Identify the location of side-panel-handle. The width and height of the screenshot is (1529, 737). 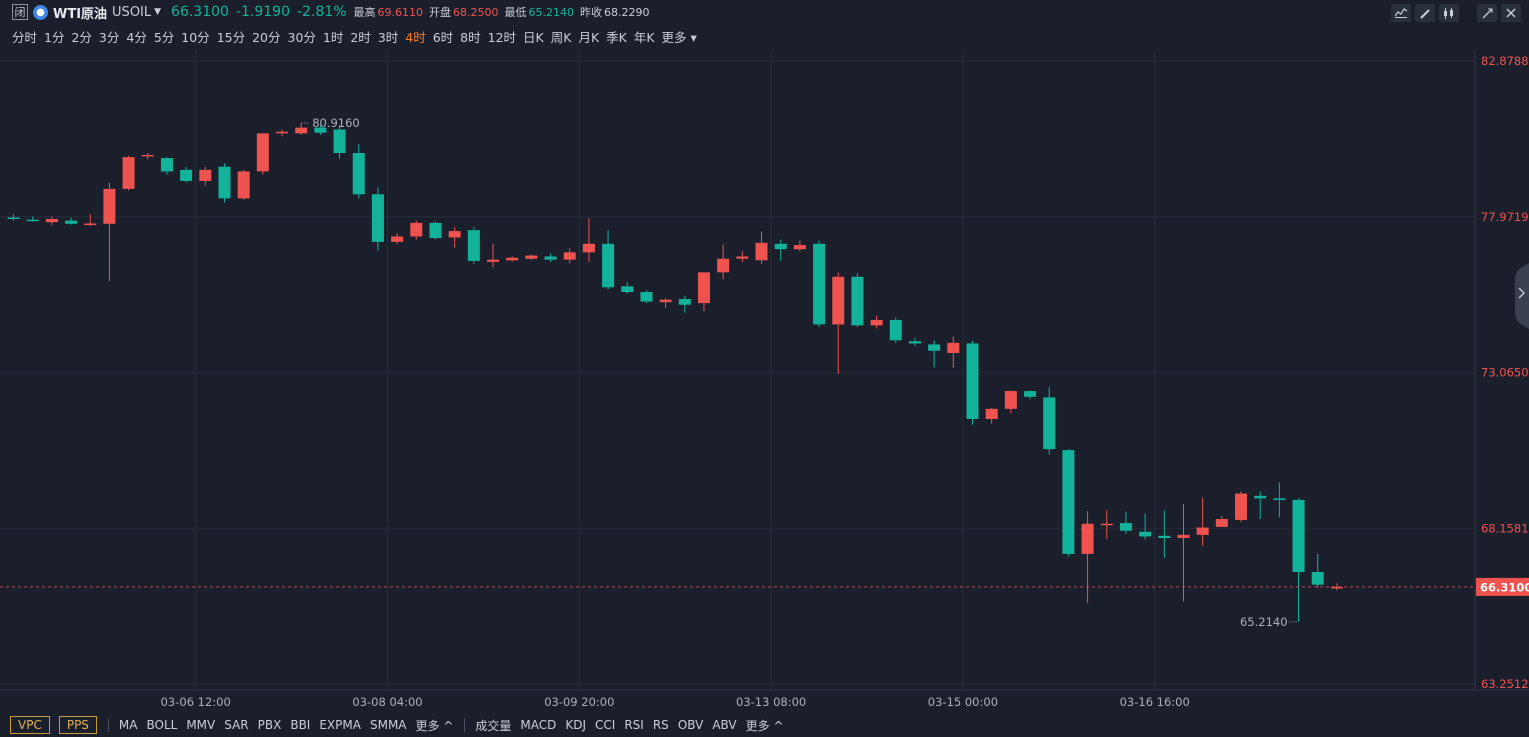
(1522, 296).